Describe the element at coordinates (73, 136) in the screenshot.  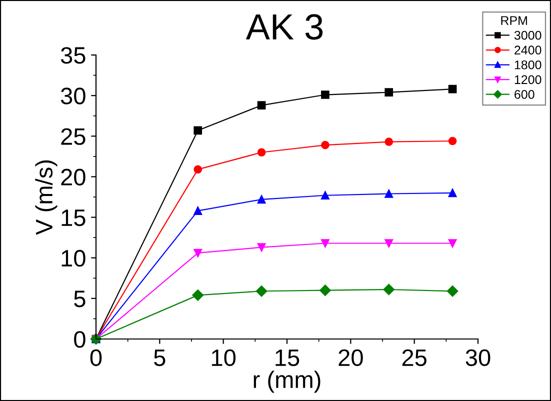
I see `y-tick-label: 25` at that location.